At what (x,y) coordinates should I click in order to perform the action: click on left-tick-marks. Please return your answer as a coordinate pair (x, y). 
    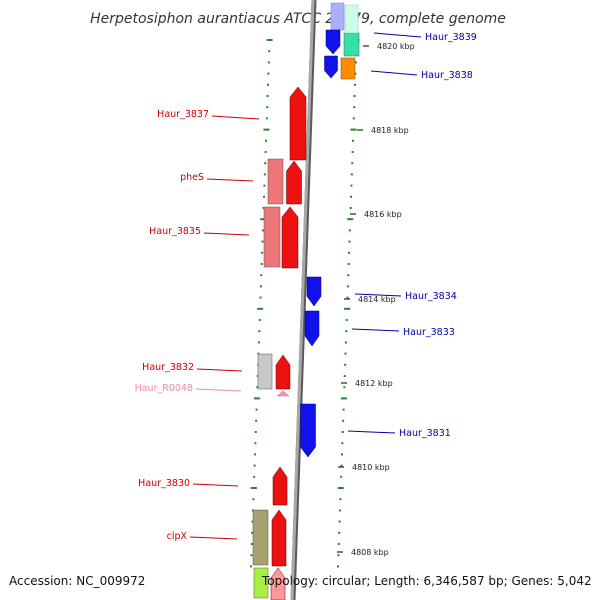
    Looking at the image, I should click on (261, 303).